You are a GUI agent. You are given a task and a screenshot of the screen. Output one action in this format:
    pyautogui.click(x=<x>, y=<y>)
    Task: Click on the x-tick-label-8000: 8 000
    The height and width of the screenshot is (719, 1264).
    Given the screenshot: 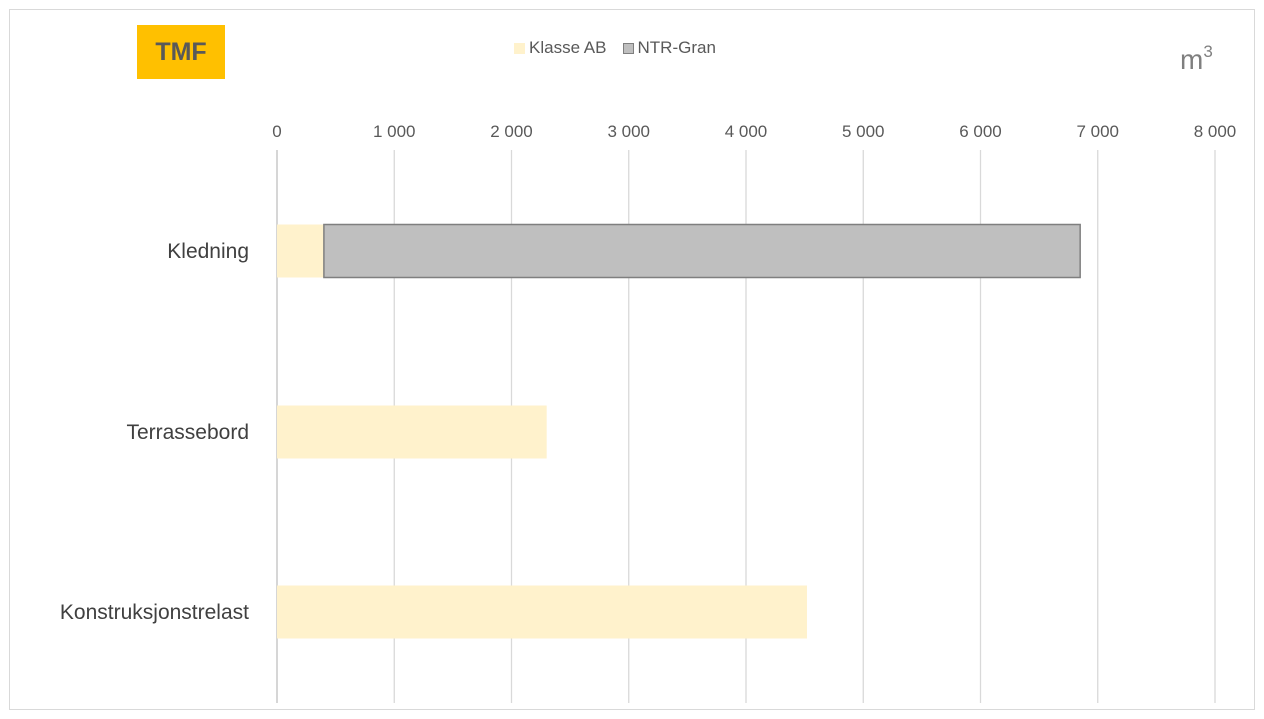 What is the action you would take?
    pyautogui.click(x=1215, y=131)
    